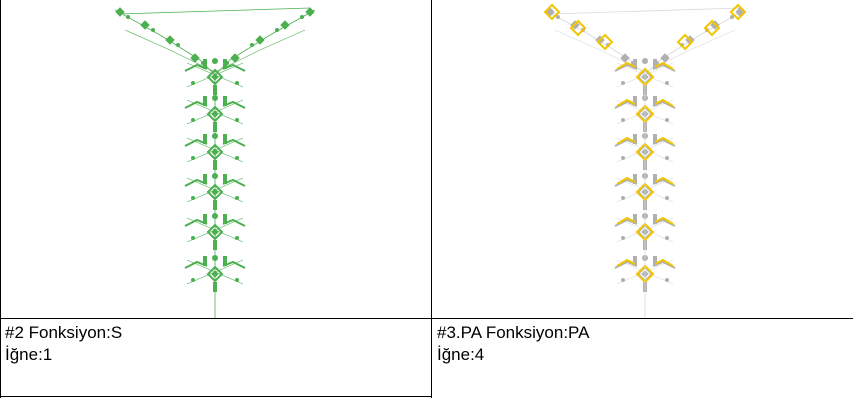  I want to click on needle-label: İğne:1, so click(29, 354).